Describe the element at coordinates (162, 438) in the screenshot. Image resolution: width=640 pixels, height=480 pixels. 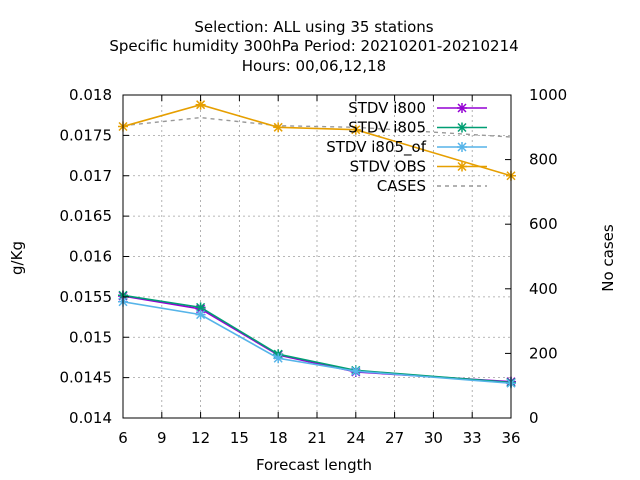
I see `x-tick-label: 9` at that location.